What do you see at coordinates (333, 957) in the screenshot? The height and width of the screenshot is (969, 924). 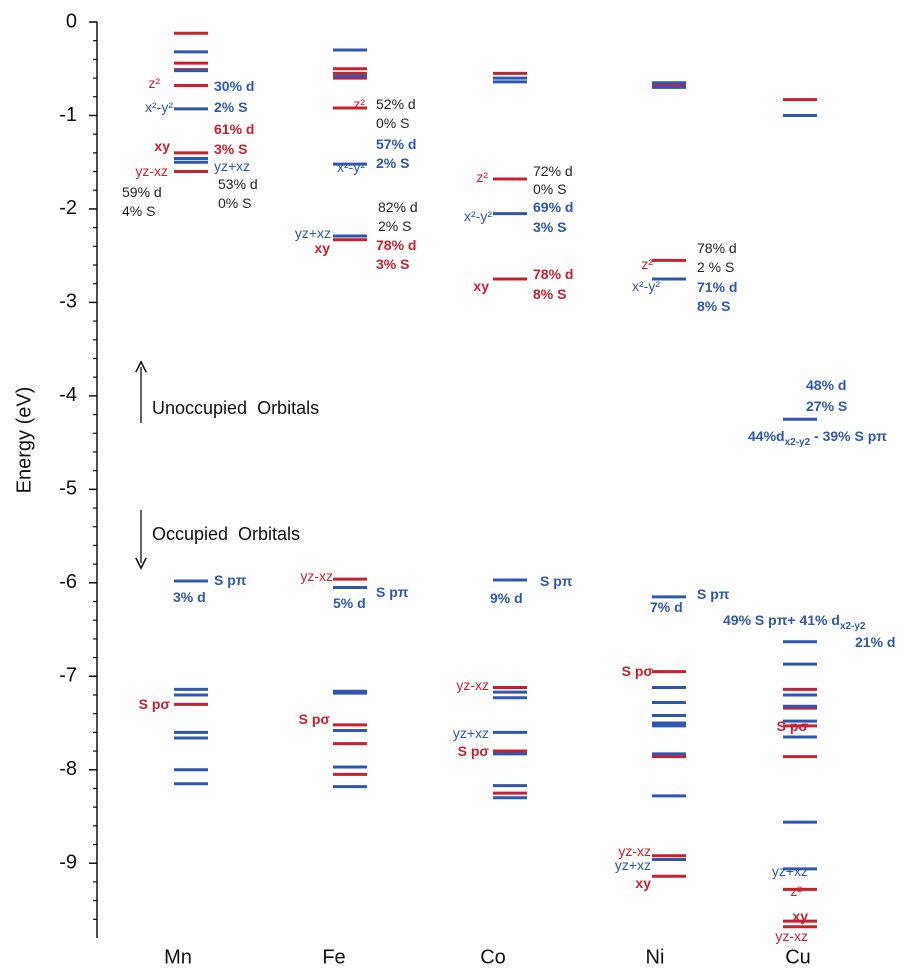 I see `x-tick-label: Fe` at bounding box center [333, 957].